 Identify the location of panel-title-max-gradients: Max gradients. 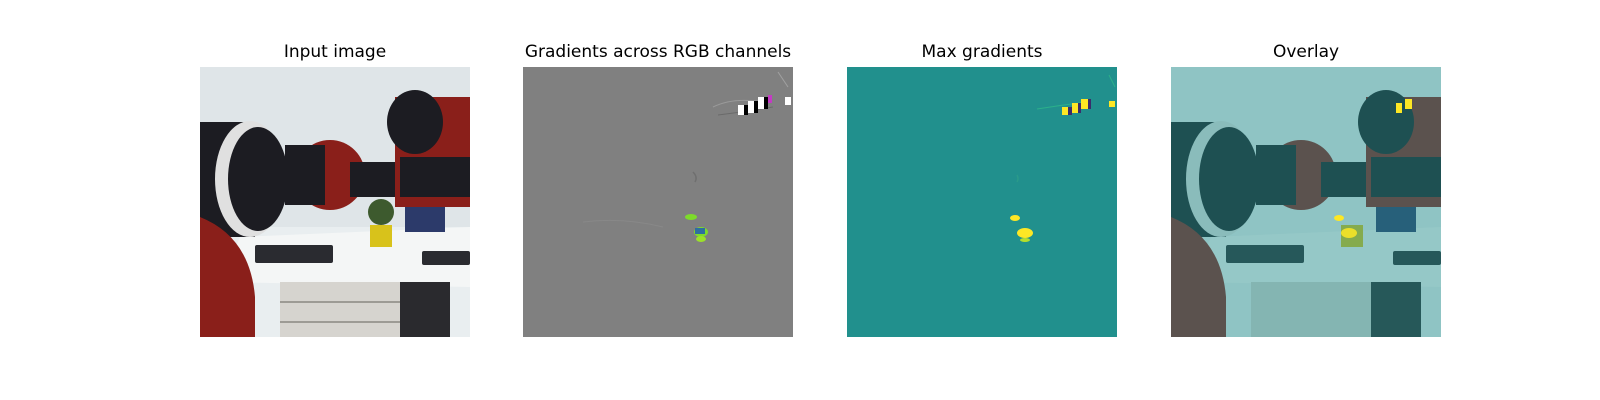
(982, 52).